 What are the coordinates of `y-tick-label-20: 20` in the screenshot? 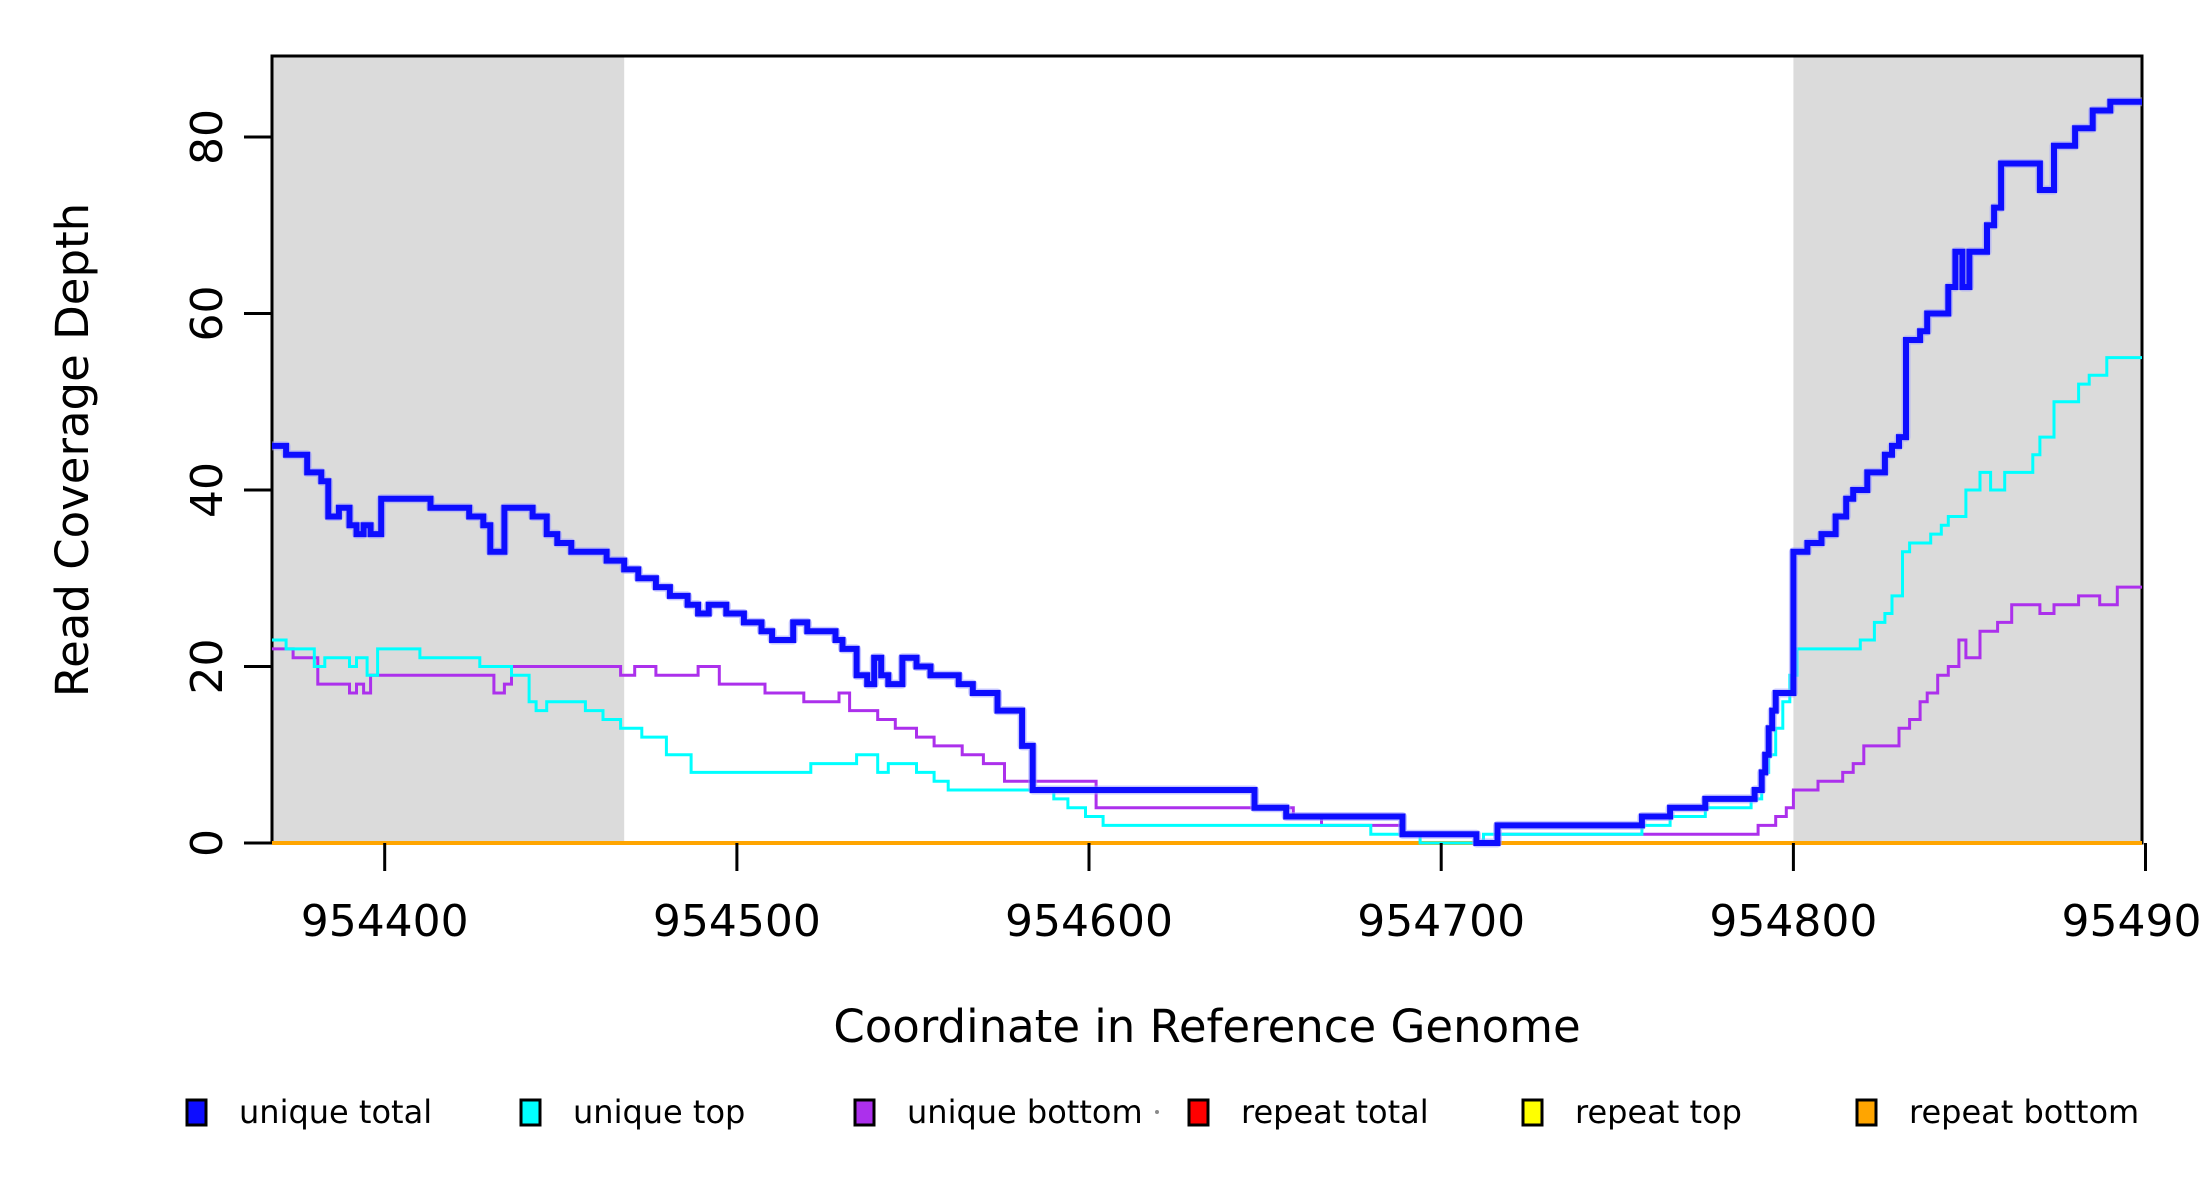 It's located at (207, 667).